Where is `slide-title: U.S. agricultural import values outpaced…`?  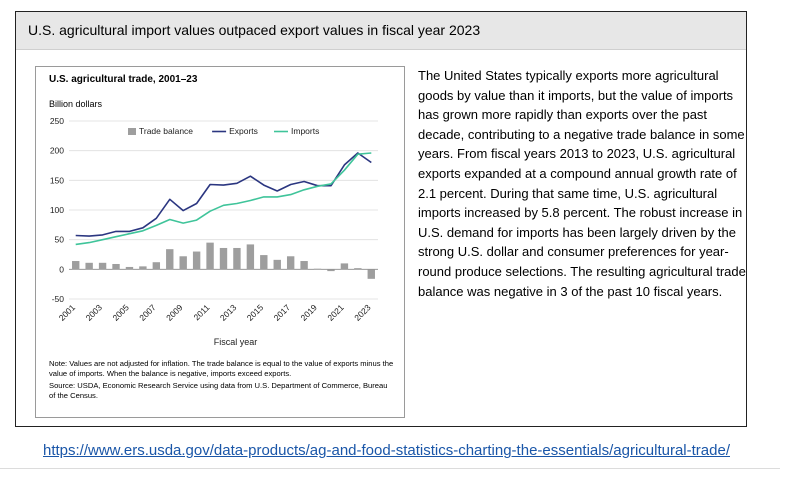
slide-title: U.S. agricultural import values outpaced… is located at coordinates (381, 31).